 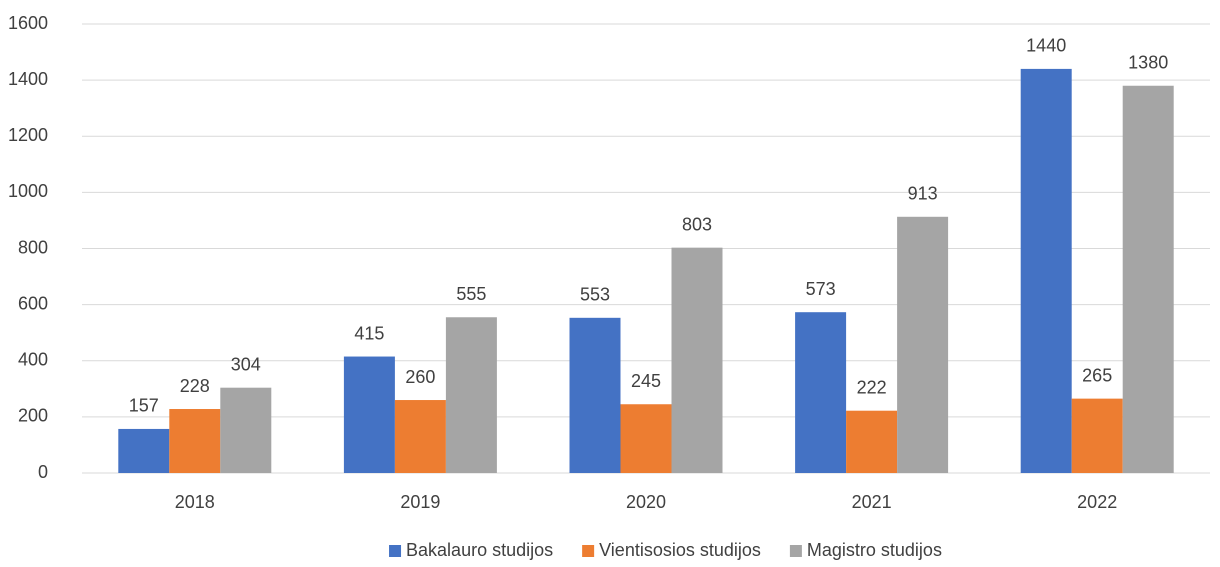 I want to click on data-label: 913, so click(x=923, y=194).